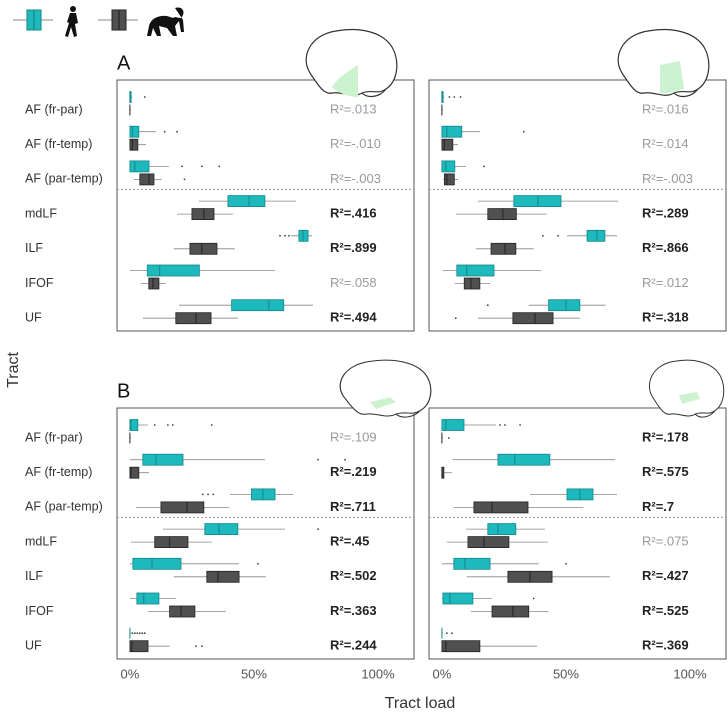  What do you see at coordinates (690, 673) in the screenshot?
I see `x-tick-label: 100%` at bounding box center [690, 673].